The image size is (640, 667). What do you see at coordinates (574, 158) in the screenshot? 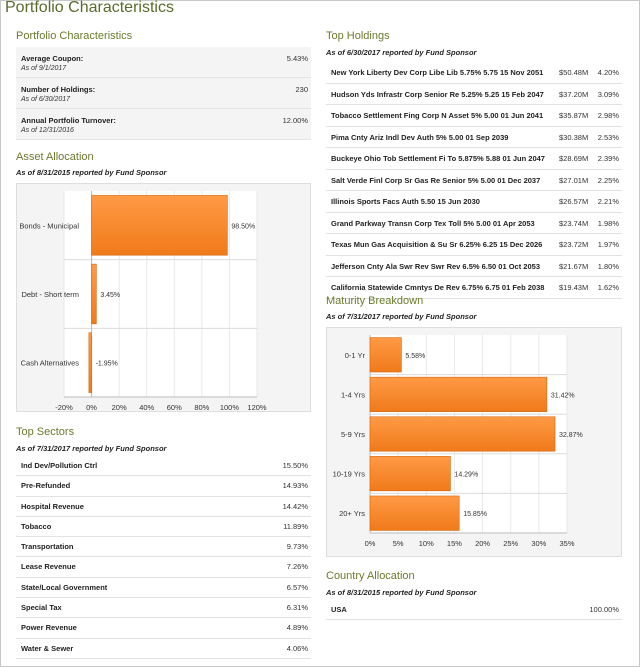
I see `holding-value: $28.69M` at bounding box center [574, 158].